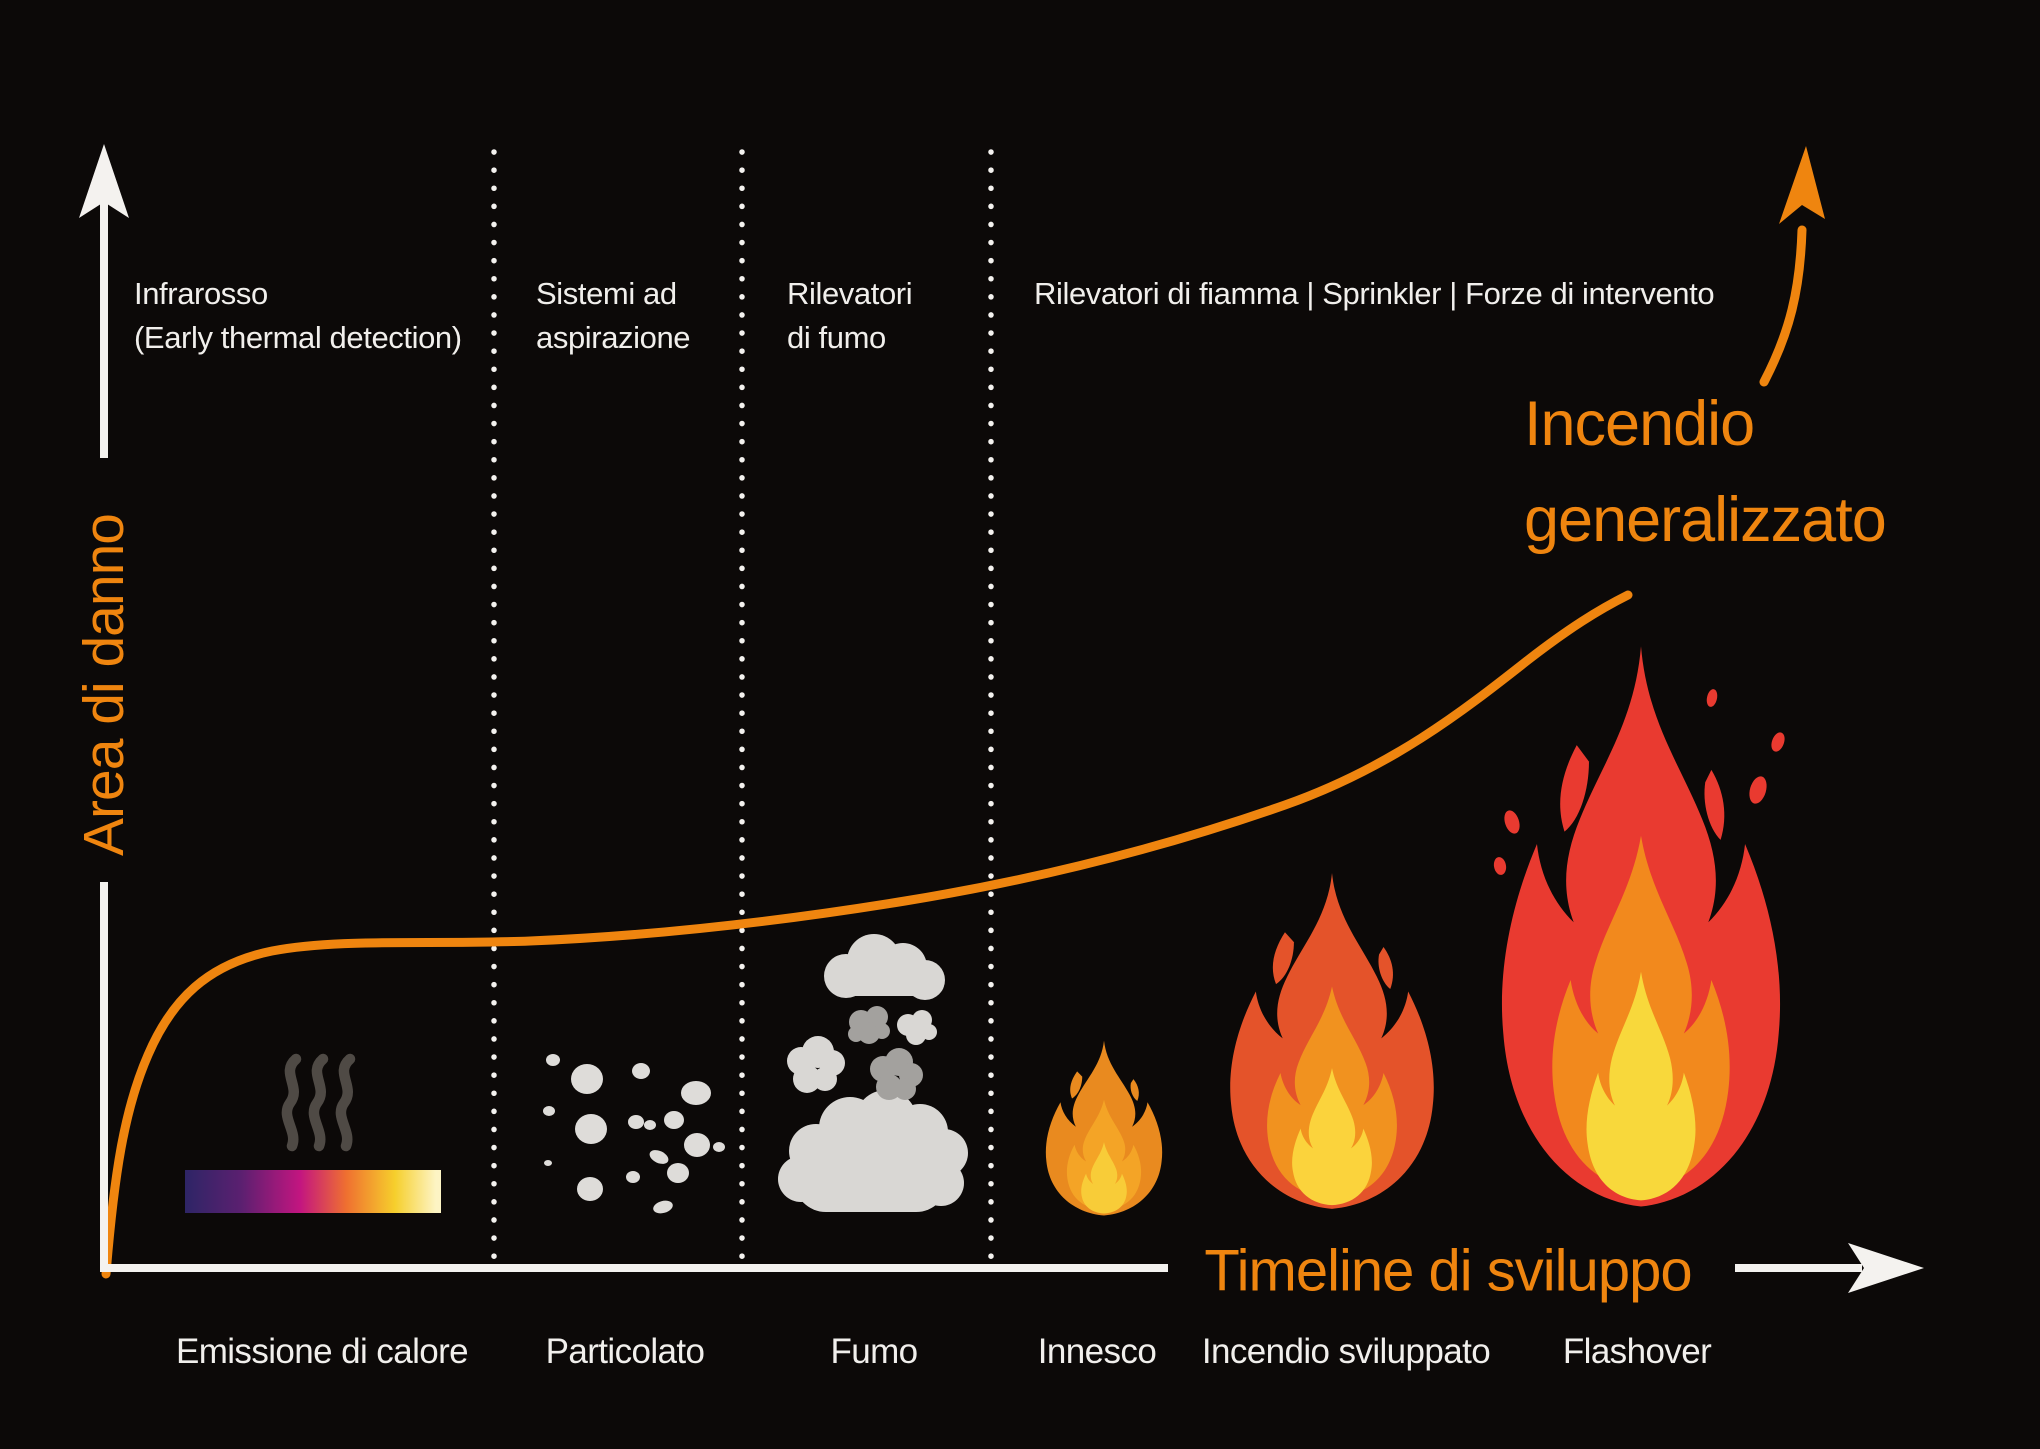 This screenshot has height=1449, width=2040. What do you see at coordinates (1448, 1271) in the screenshot?
I see `x-axis-title: Timeline di sviluppo` at bounding box center [1448, 1271].